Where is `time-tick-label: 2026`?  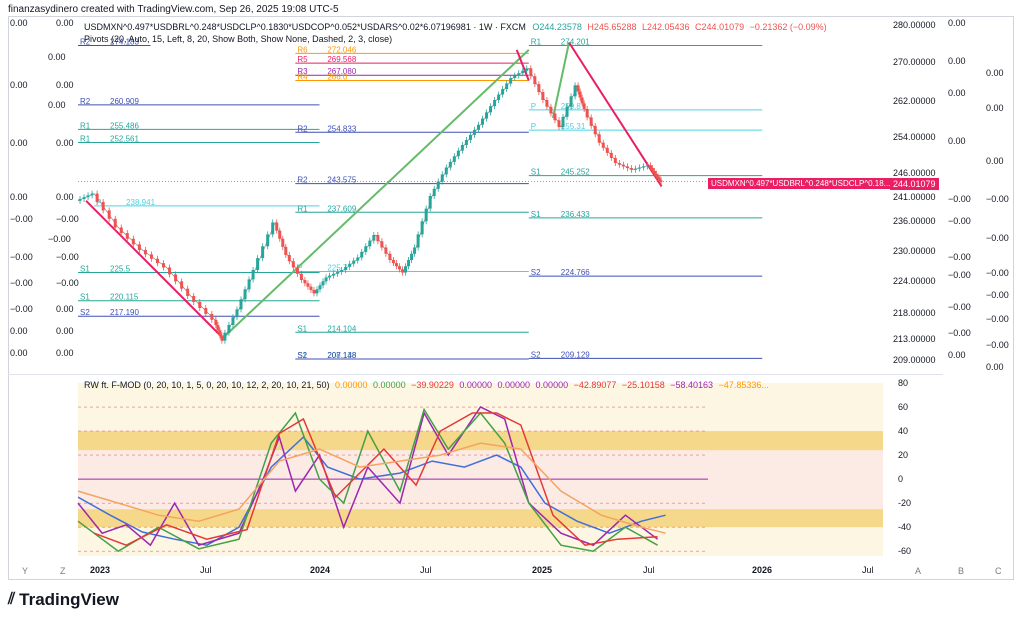 time-tick-label: 2026 is located at coordinates (762, 570).